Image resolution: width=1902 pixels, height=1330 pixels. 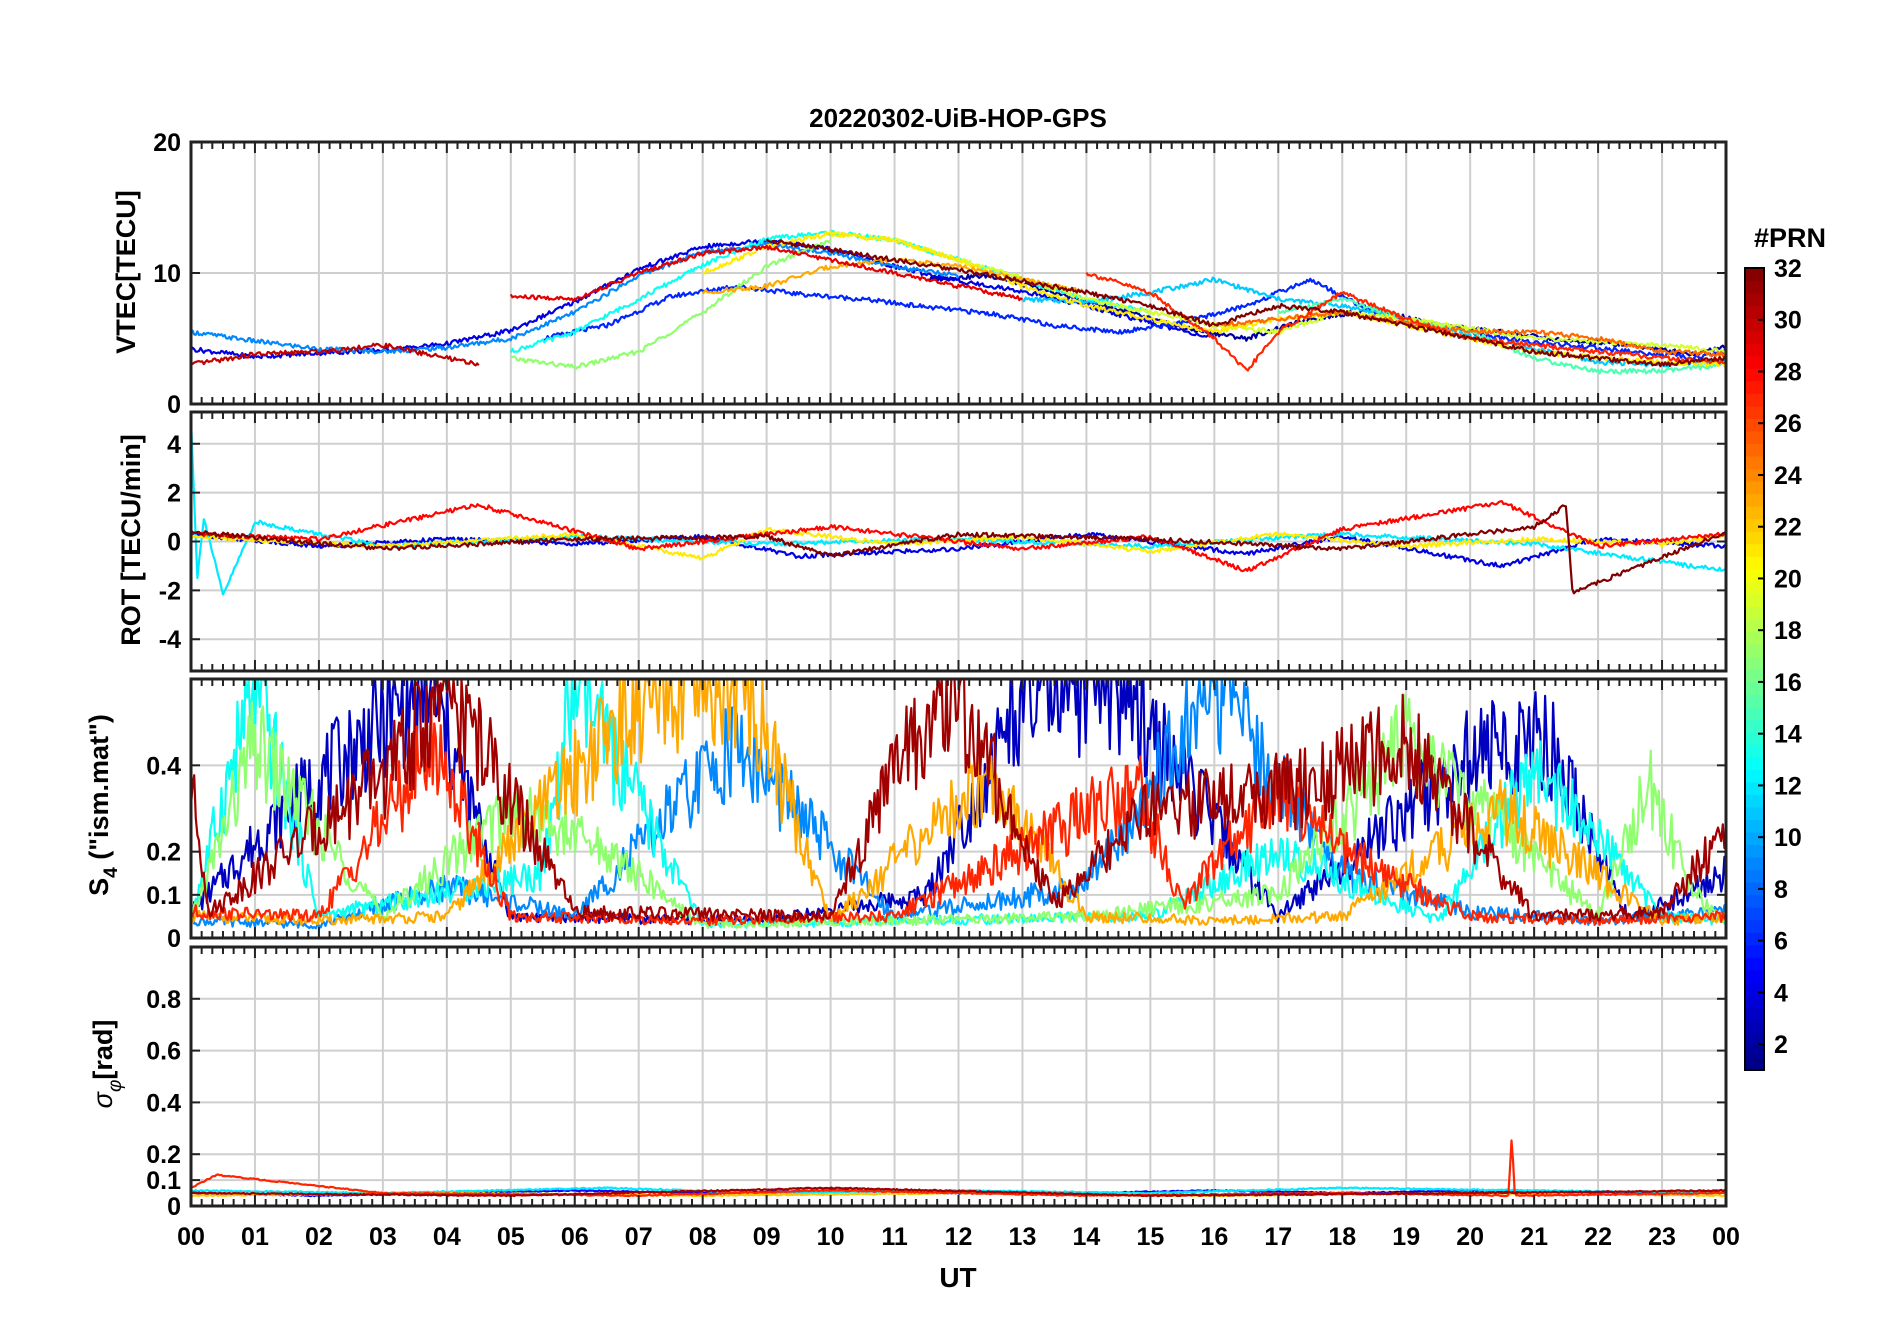 What do you see at coordinates (1781, 942) in the screenshot?
I see `colorbar-tick-label: 6` at bounding box center [1781, 942].